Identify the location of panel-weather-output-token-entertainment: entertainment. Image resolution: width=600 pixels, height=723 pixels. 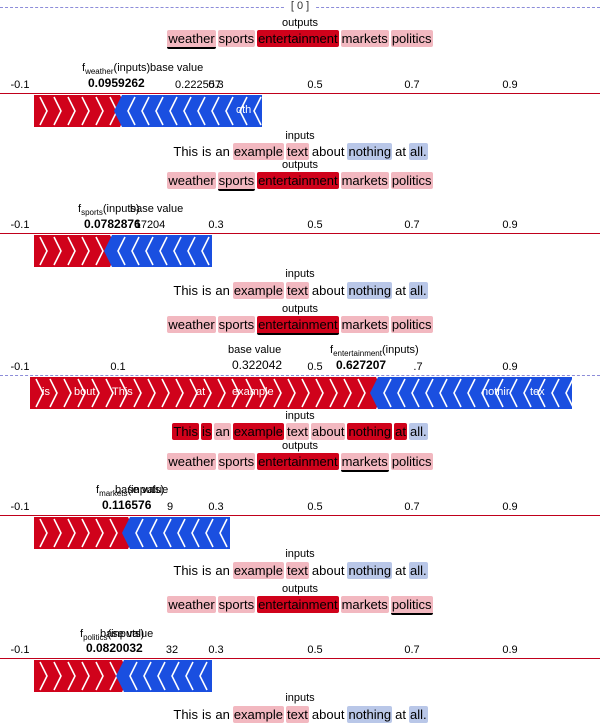
(298, 38).